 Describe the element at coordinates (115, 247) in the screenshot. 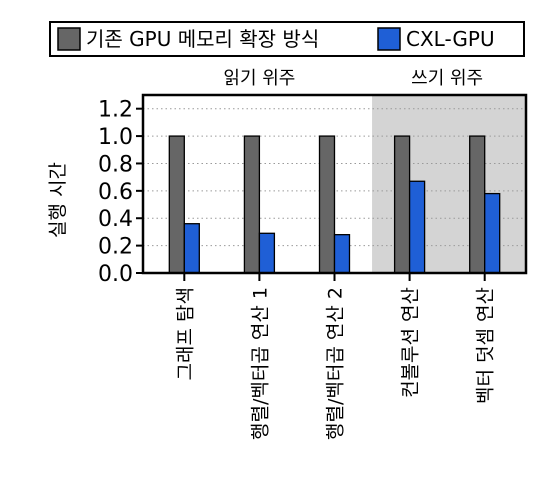

I see `y-tick-label: 0.2` at that location.